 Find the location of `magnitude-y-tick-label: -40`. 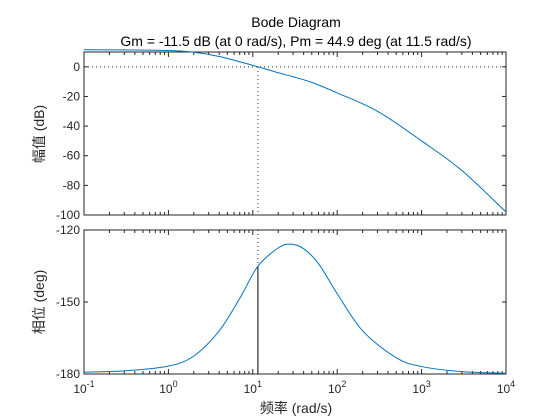

magnitude-y-tick-label: -40 is located at coordinates (72, 126).